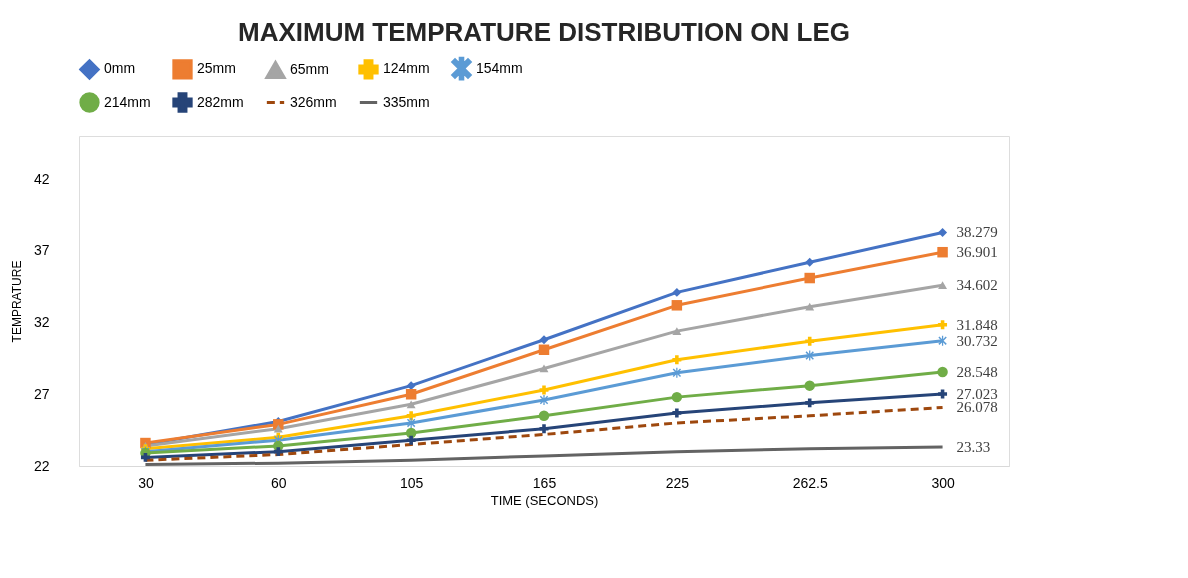 This screenshot has width=1188, height=578. I want to click on x-tick-label: 30, so click(146, 482).